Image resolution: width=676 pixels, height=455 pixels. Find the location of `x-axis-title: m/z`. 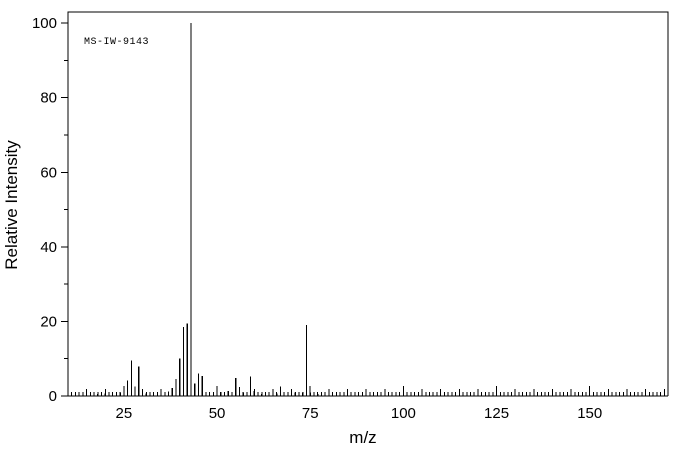

x-axis-title: m/z is located at coordinates (362, 437).